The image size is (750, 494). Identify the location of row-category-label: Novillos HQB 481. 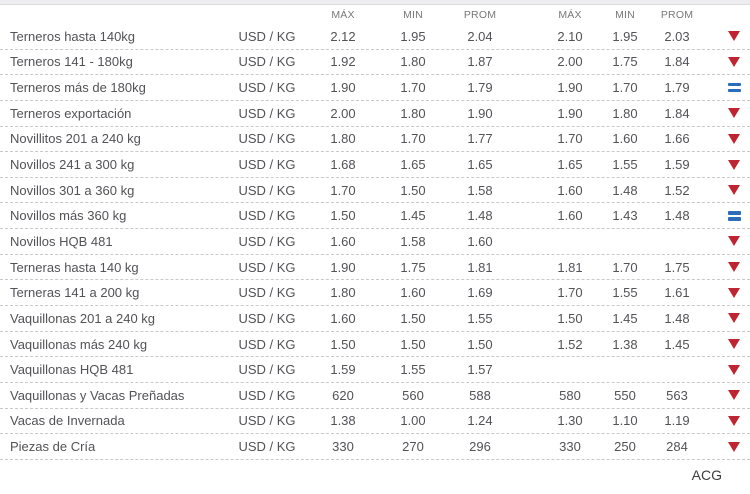
(61, 241).